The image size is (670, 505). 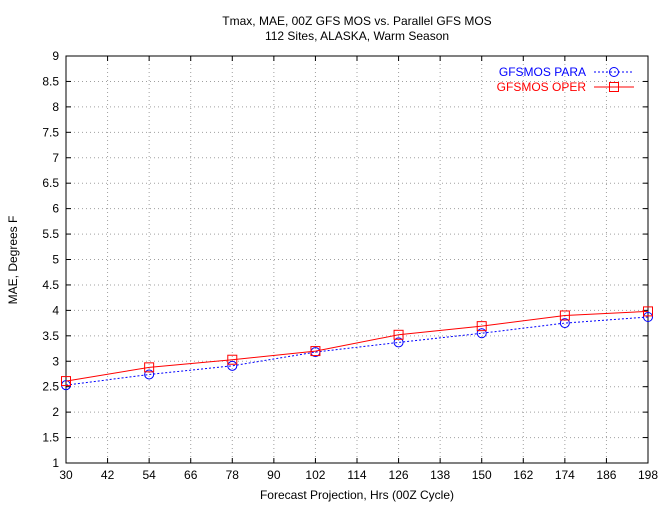 What do you see at coordinates (542, 72) in the screenshot?
I see `legend-label: GFSMOS PARA` at bounding box center [542, 72].